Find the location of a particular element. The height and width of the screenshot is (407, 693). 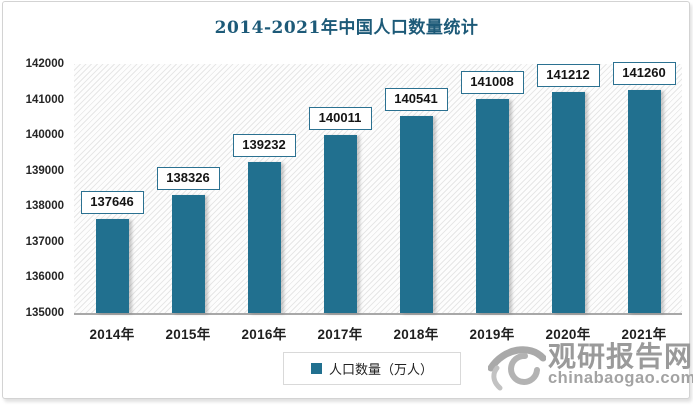

eye-swirl-logo-icon is located at coordinates (517, 368).